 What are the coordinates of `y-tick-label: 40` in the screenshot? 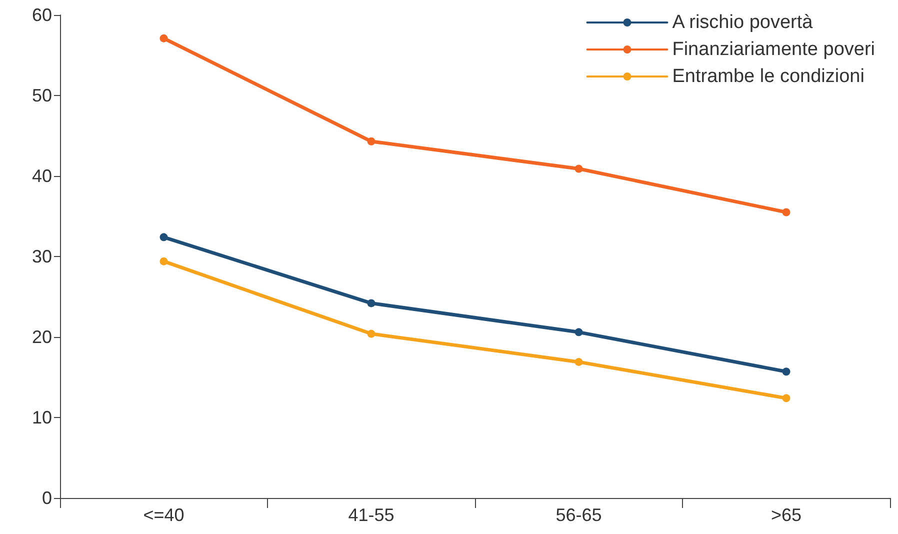 It's located at (42, 176).